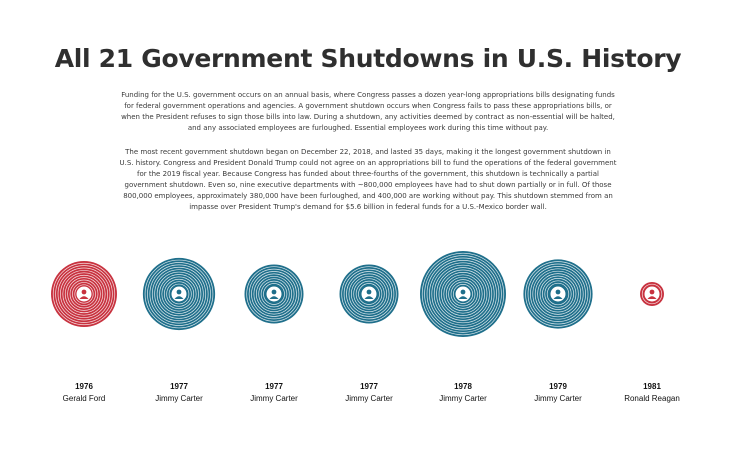  What do you see at coordinates (463, 386) in the screenshot?
I see `shutdown-year-label: 1978` at bounding box center [463, 386].